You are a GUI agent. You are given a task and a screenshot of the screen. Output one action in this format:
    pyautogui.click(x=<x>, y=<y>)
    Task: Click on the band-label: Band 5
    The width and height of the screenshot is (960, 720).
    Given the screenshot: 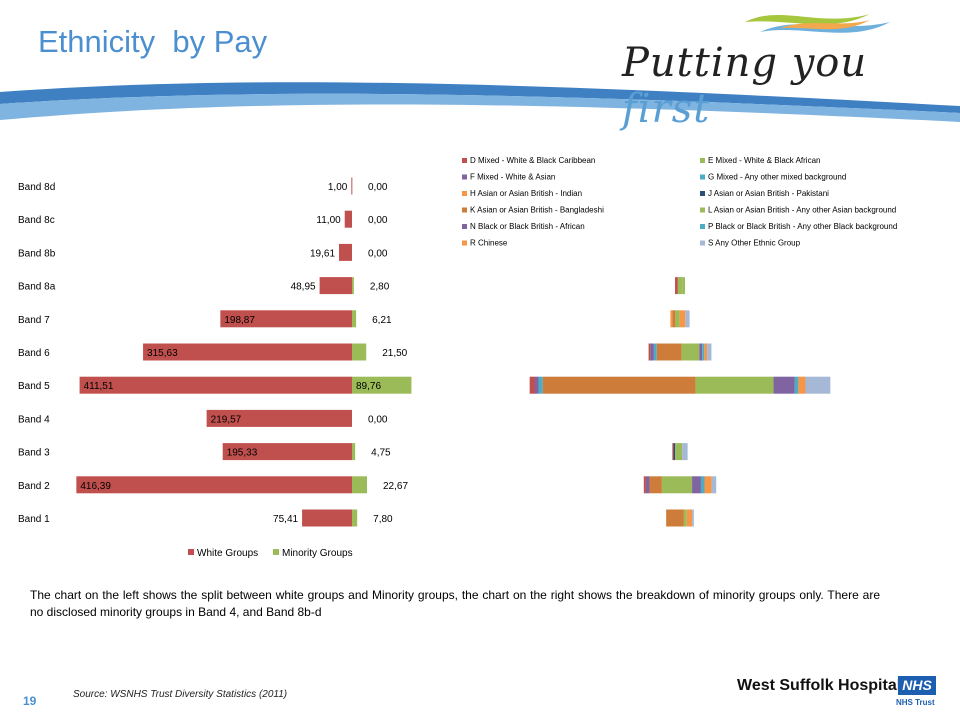 What is the action you would take?
    pyautogui.click(x=34, y=386)
    